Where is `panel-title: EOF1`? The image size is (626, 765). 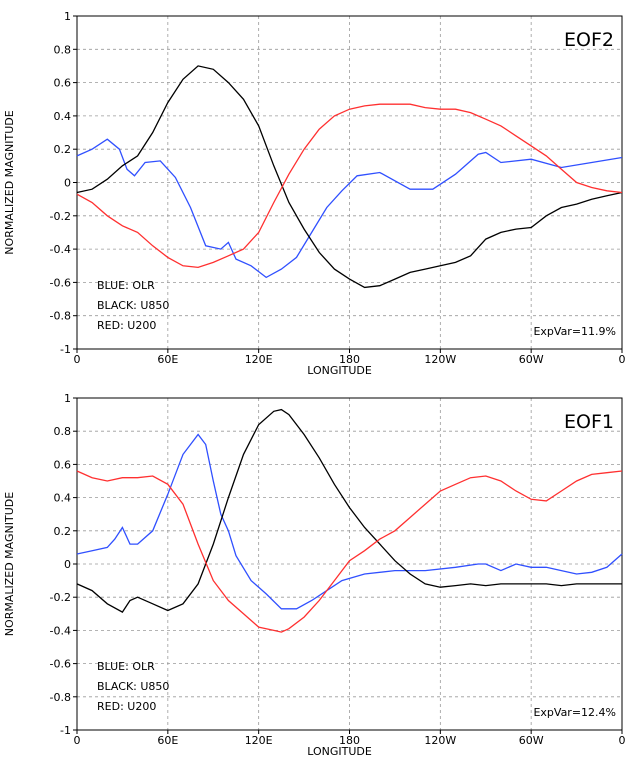
panel-title: EOF1 is located at coordinates (589, 422).